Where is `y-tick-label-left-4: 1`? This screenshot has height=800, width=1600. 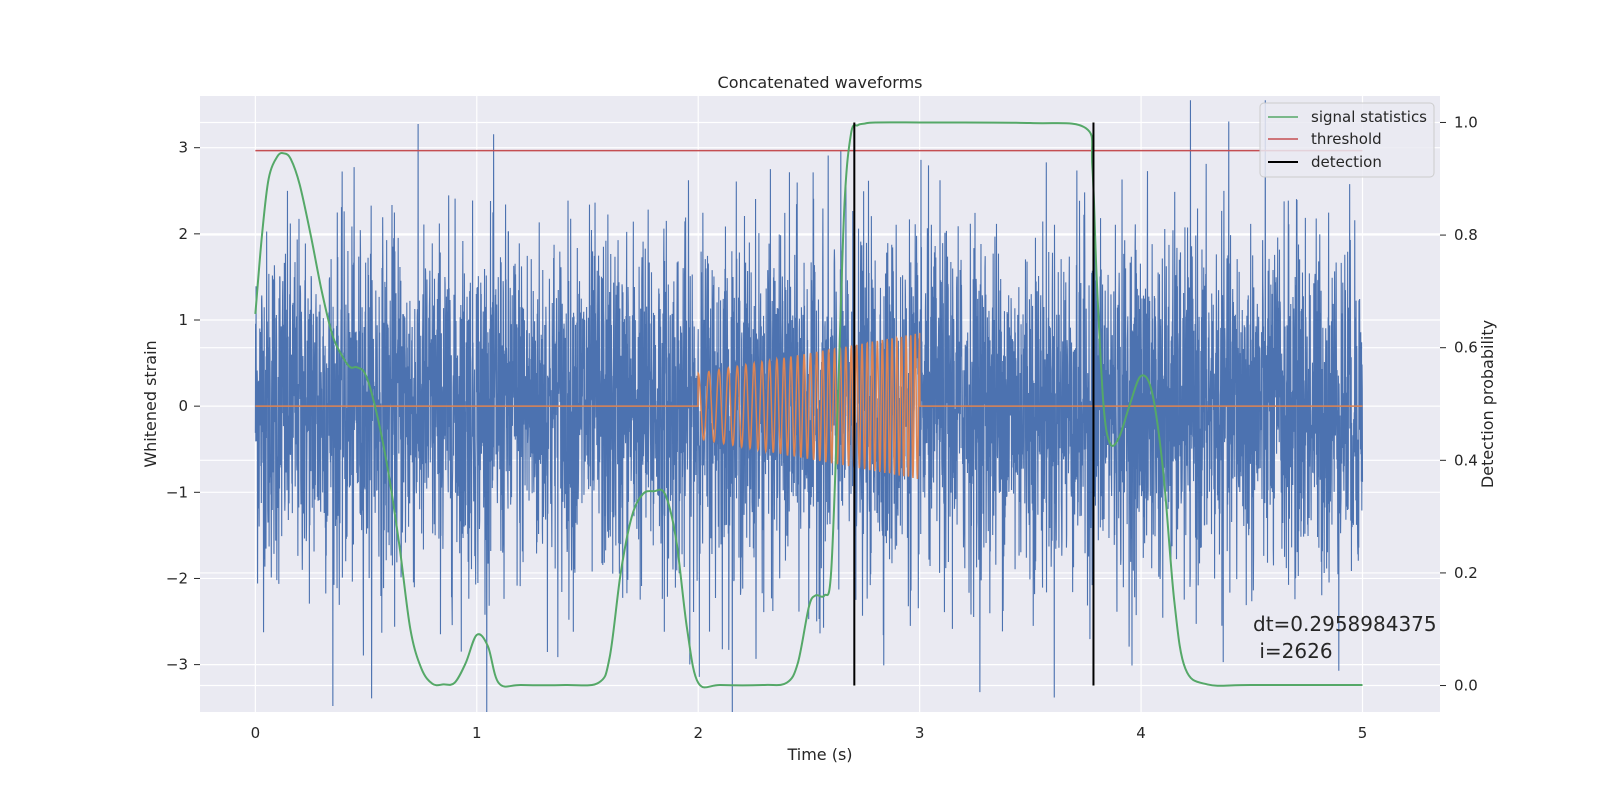 y-tick-label-left-4: 1 is located at coordinates (183, 320).